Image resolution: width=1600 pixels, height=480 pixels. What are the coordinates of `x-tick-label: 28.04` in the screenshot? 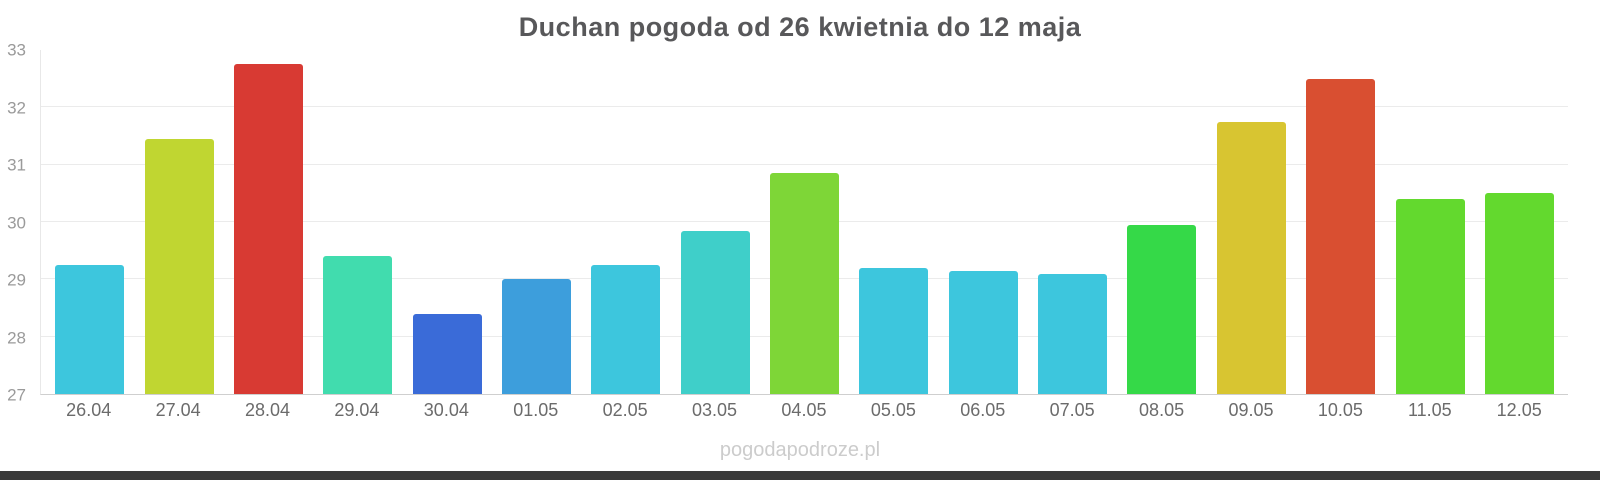 It's located at (267, 410).